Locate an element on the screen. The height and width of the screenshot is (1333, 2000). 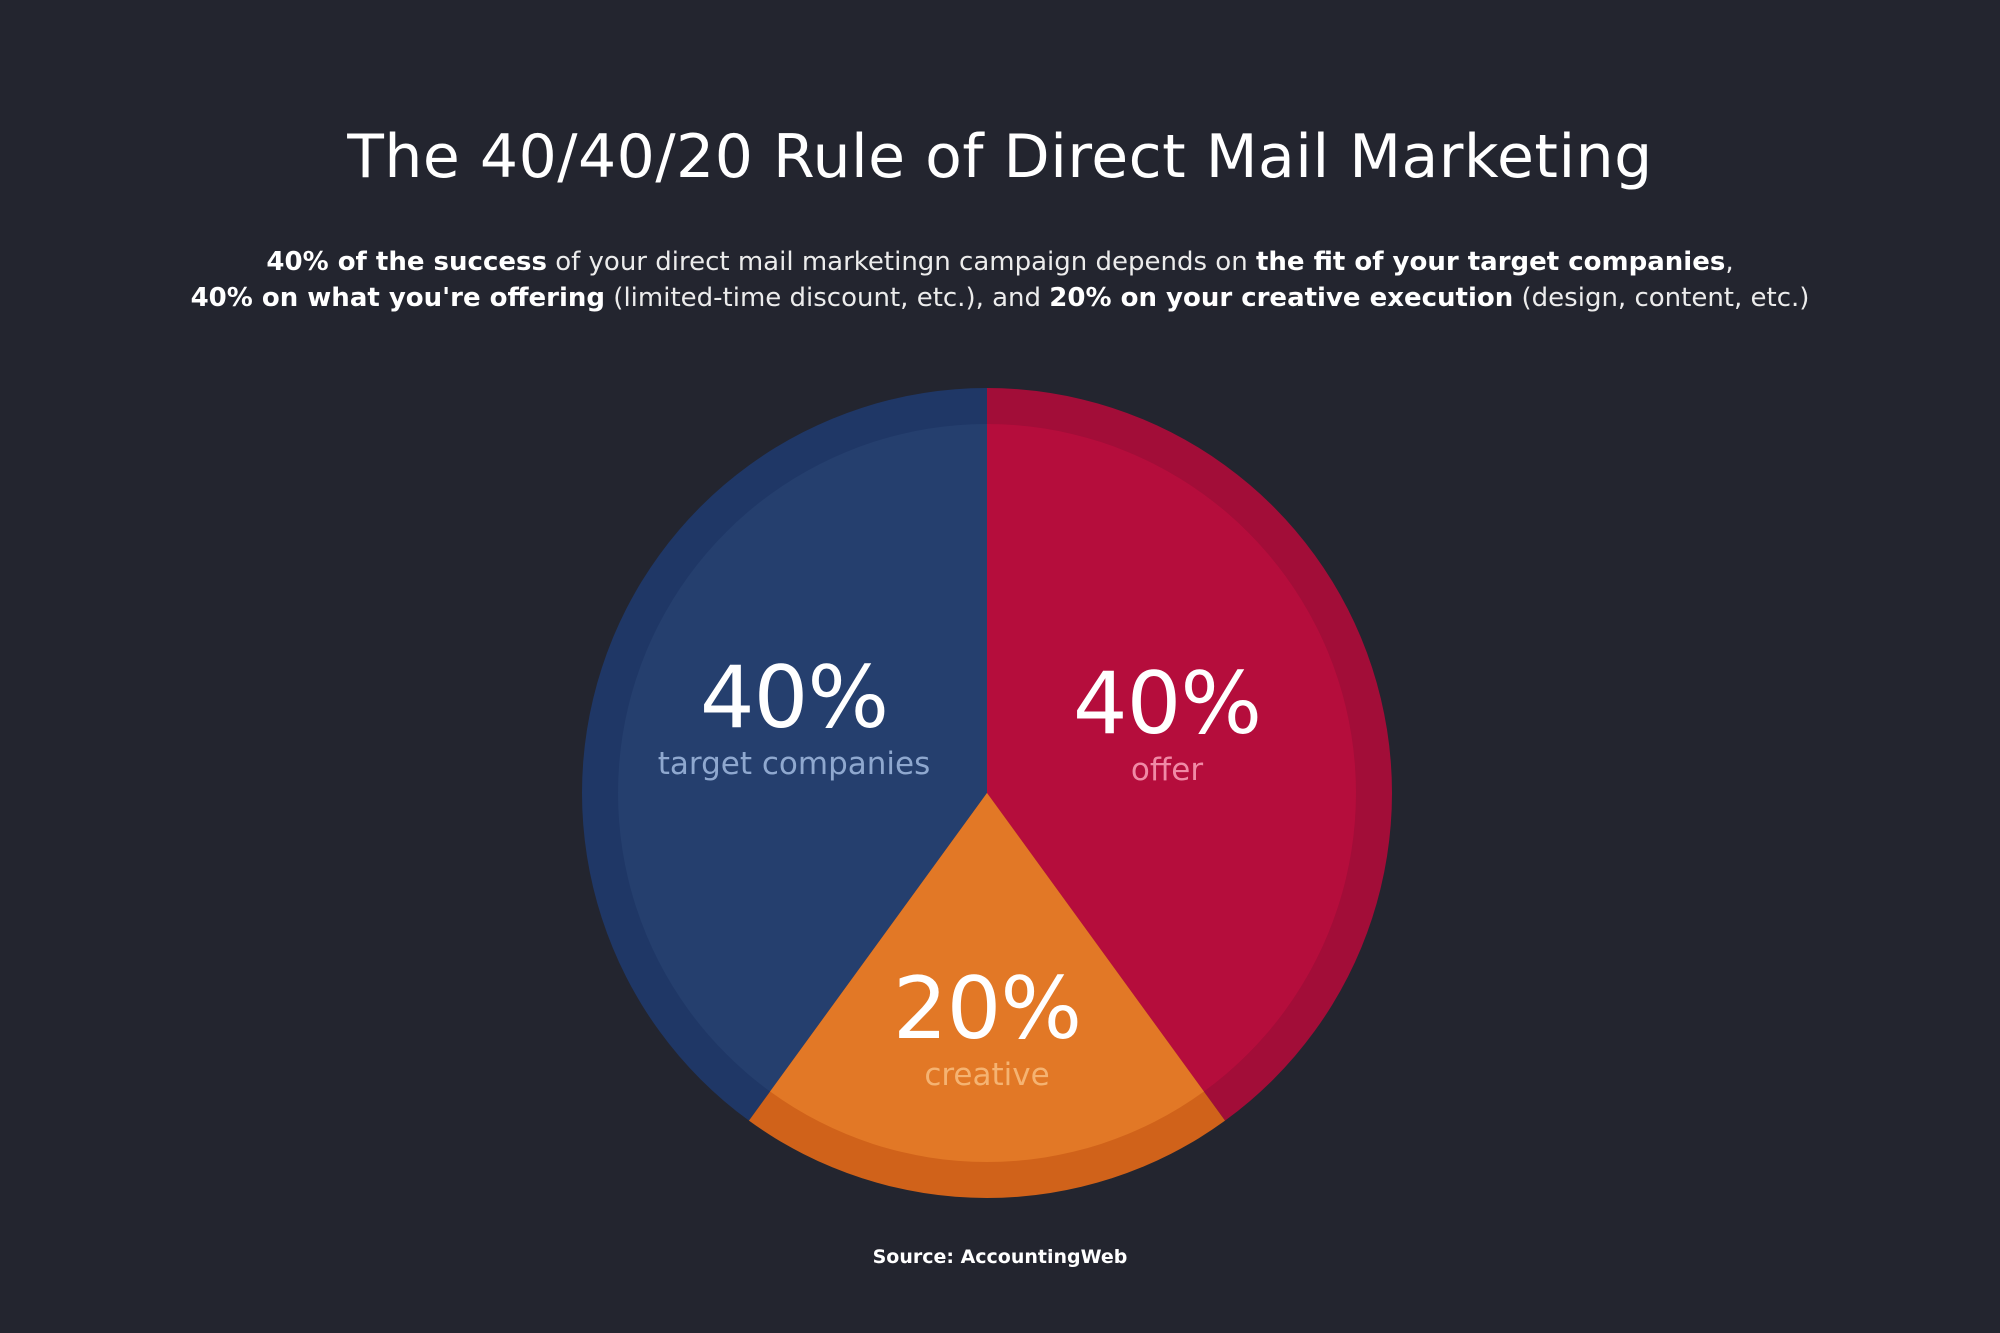
source-note: Source: AccountingWeb is located at coordinates (1000, 1257).